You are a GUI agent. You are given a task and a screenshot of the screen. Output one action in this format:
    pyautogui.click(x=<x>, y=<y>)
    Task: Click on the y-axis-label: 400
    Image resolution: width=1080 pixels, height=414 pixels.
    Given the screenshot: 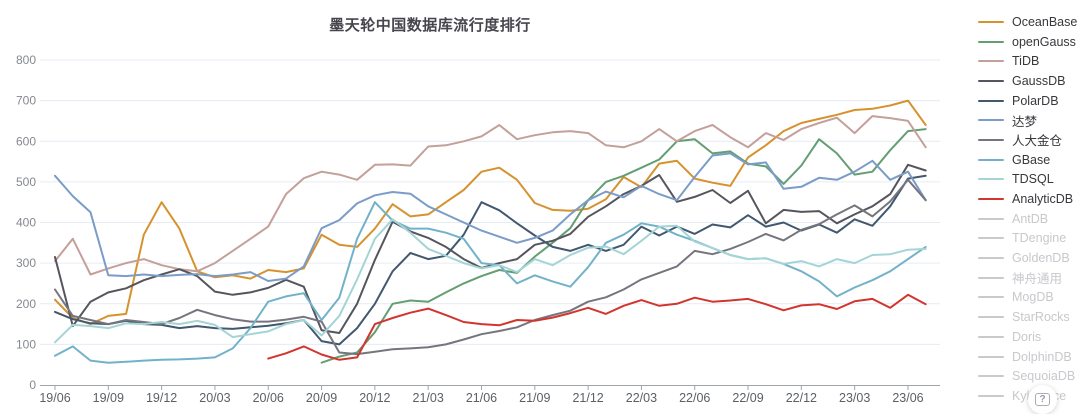 What is the action you would take?
    pyautogui.click(x=26, y=223)
    